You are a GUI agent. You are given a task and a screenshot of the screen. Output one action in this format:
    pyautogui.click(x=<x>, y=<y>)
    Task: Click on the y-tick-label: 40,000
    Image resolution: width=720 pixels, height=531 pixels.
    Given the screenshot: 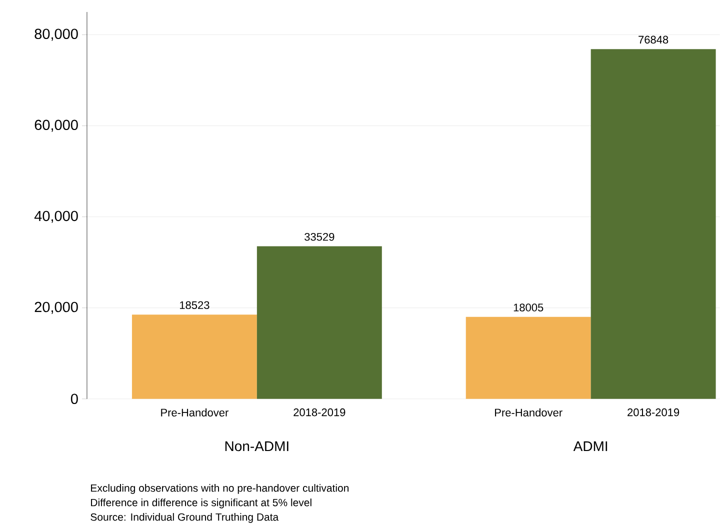 What is the action you would take?
    pyautogui.click(x=56, y=216)
    